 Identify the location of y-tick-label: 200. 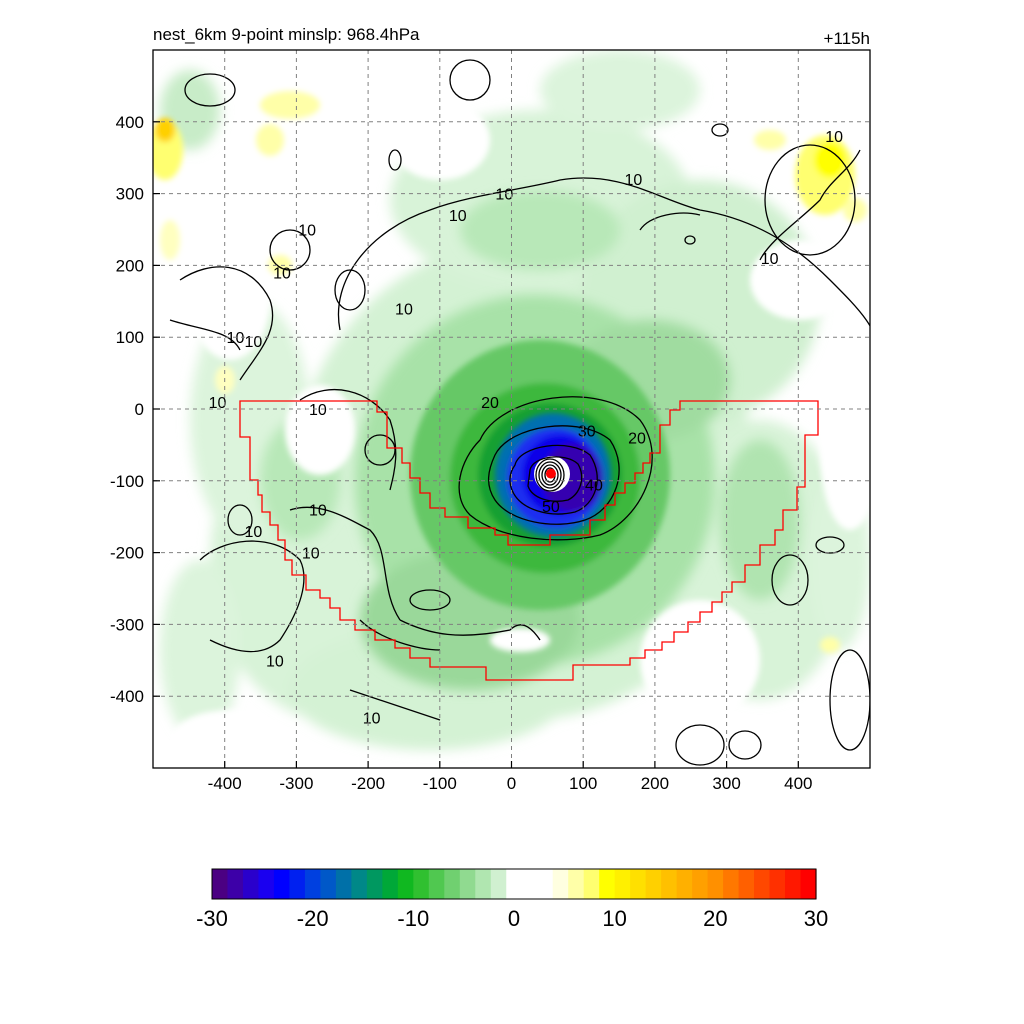
(130, 265).